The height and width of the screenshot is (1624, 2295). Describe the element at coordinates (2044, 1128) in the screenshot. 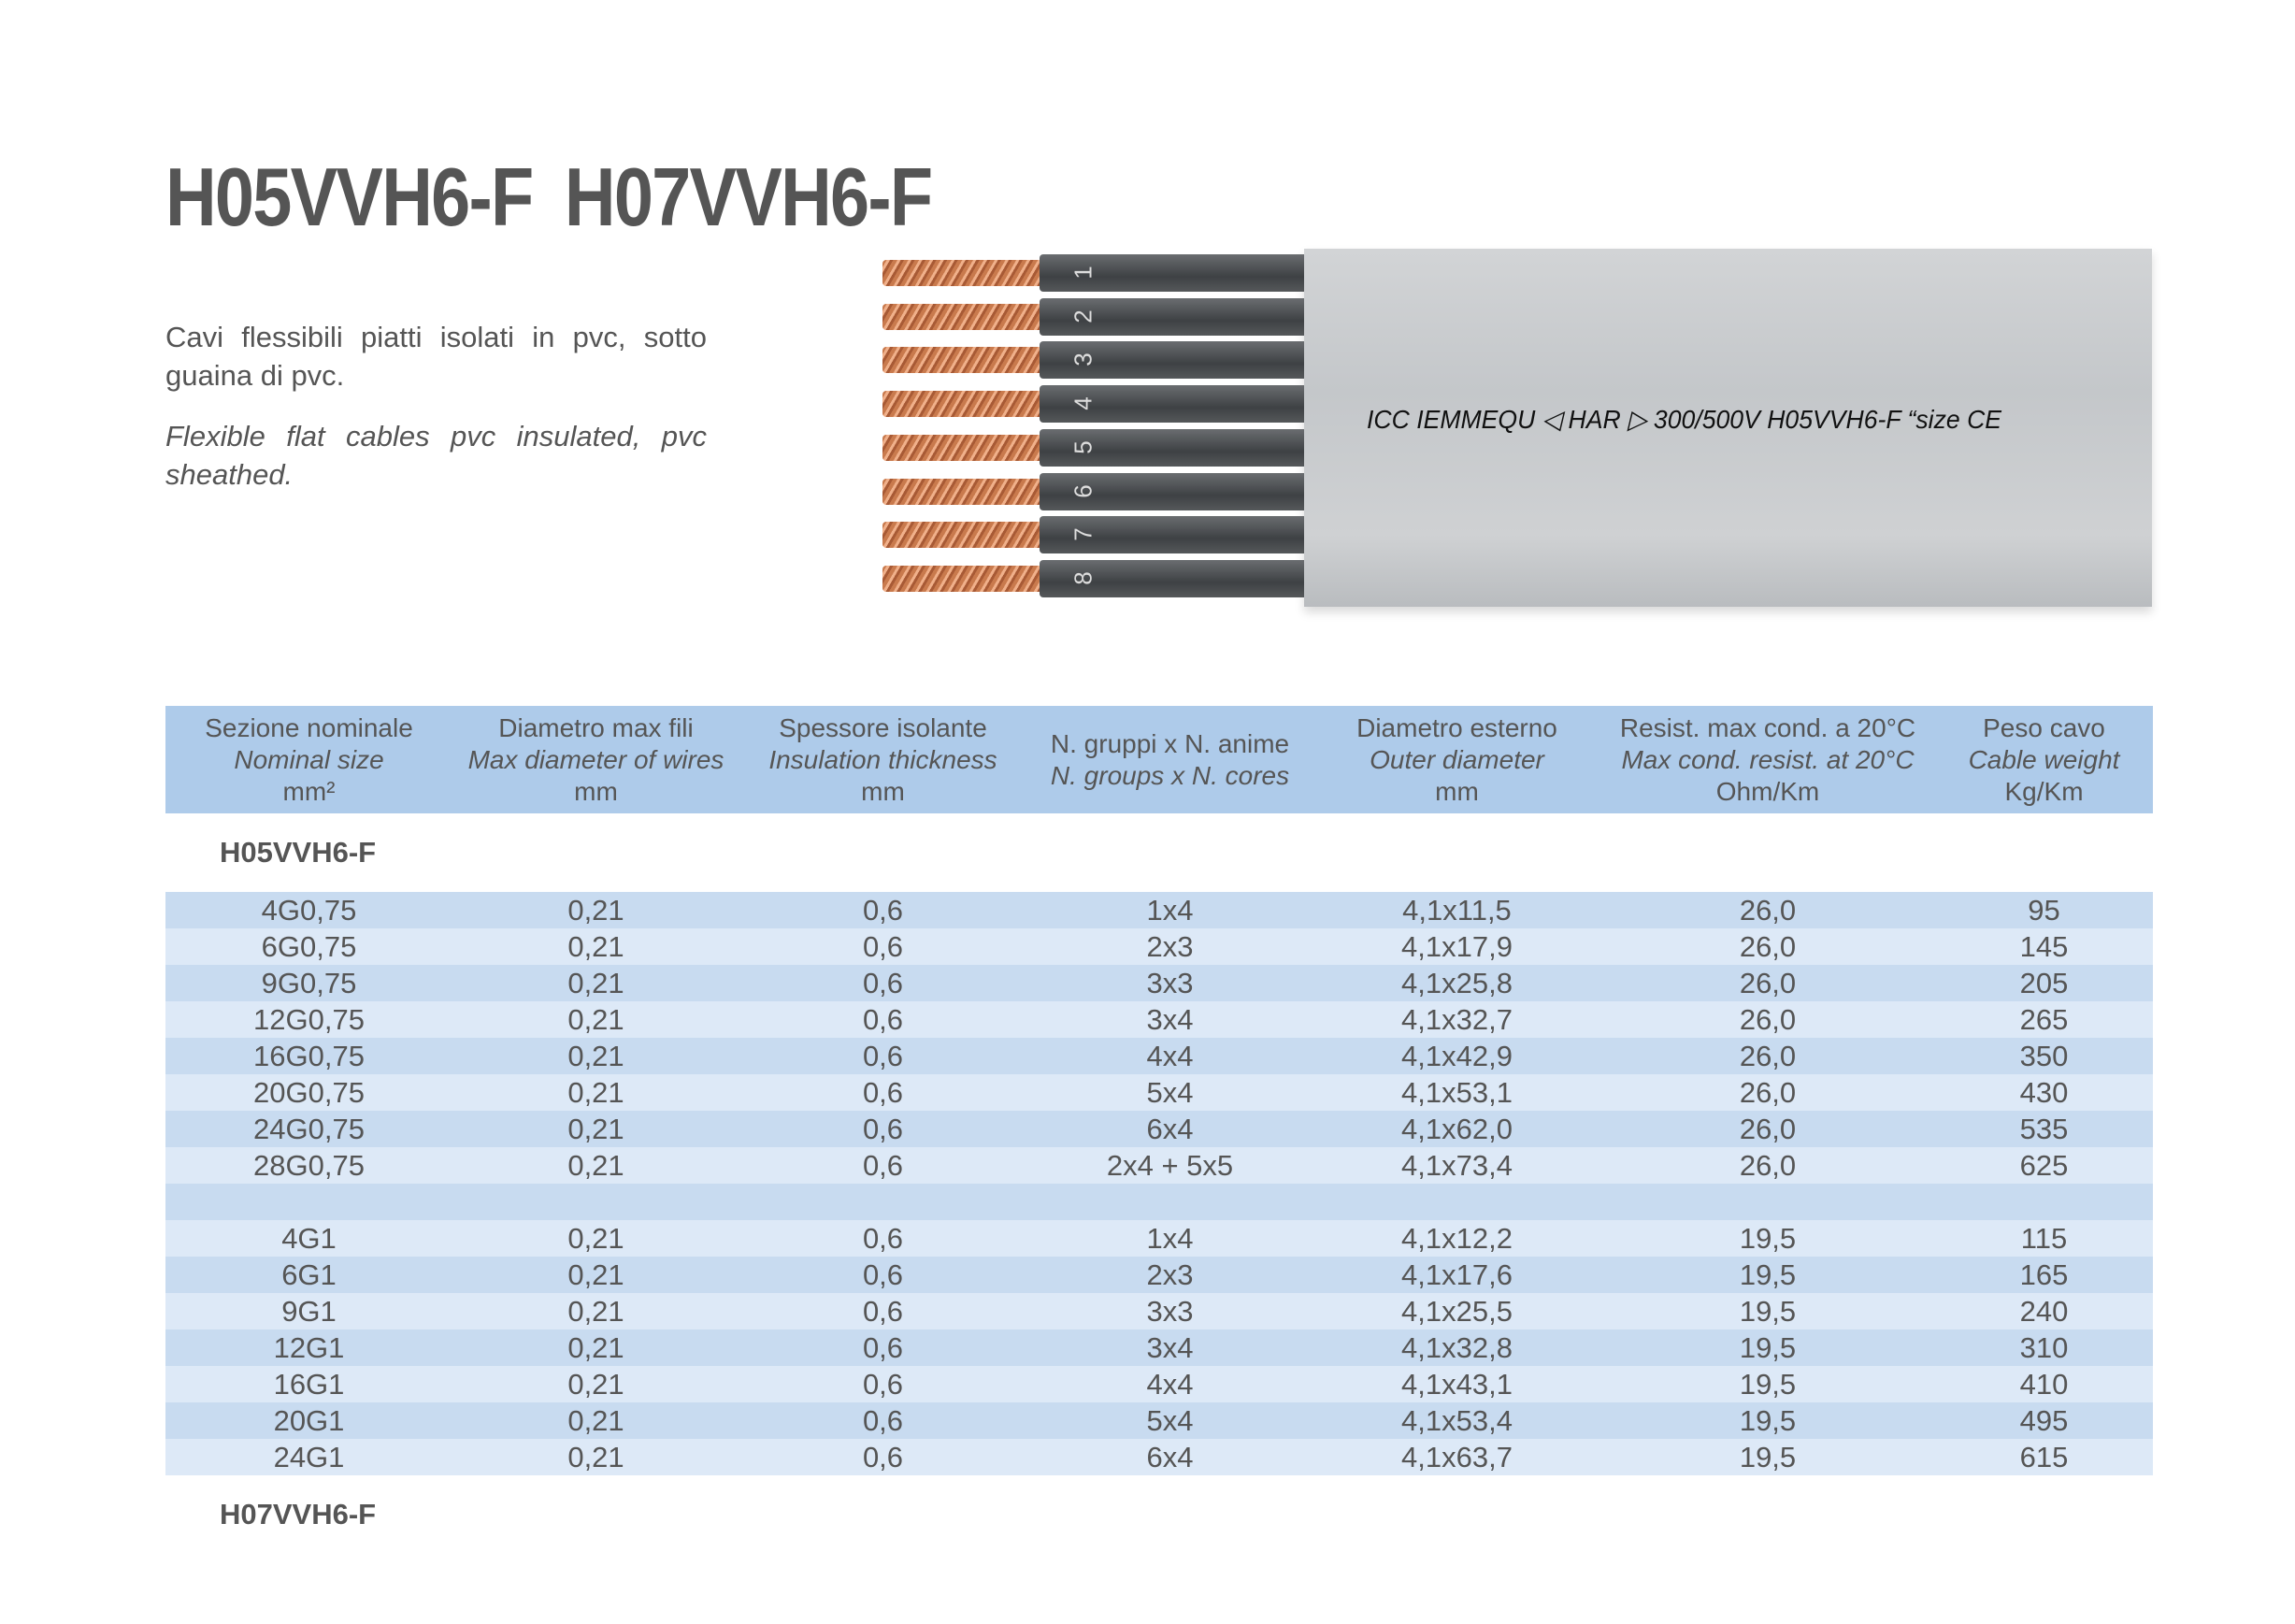

I see `table-cell: 535` at that location.